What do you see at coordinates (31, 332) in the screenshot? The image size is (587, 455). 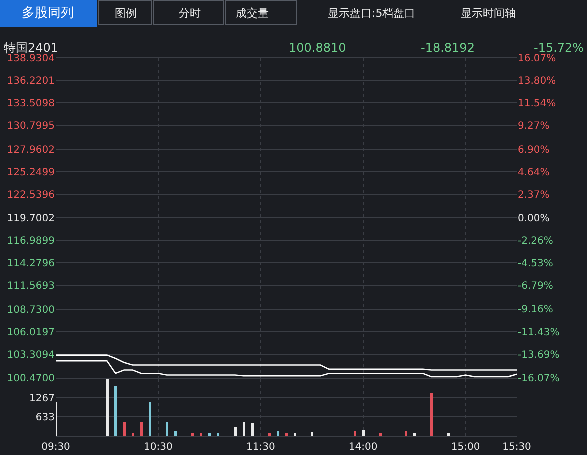 I see `y-tick-label: 106.0197` at bounding box center [31, 332].